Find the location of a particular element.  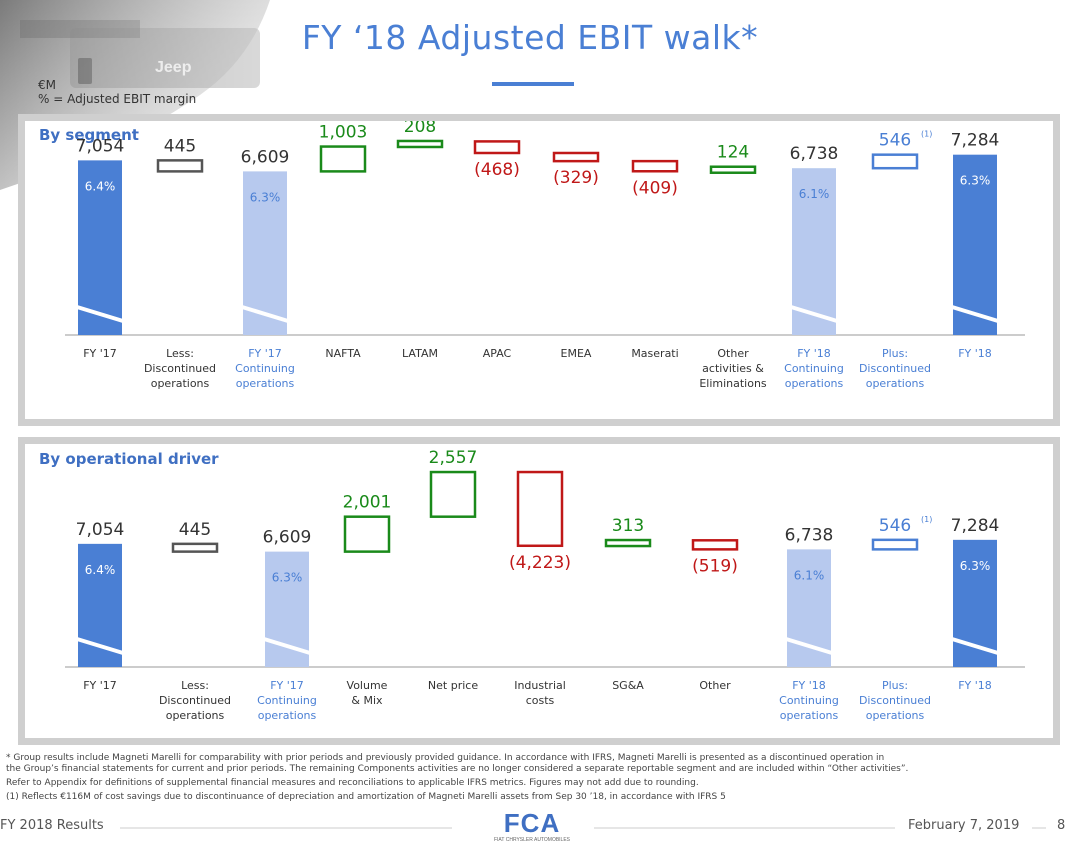

delta-bar-other is located at coordinates (715, 545).